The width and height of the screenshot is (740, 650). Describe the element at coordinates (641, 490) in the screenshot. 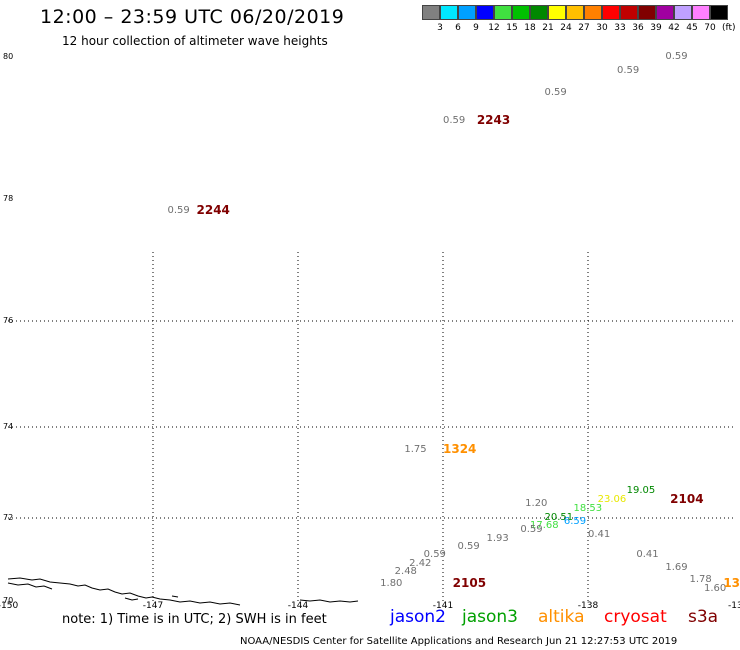

I see `wave-height-value: 19.05` at that location.